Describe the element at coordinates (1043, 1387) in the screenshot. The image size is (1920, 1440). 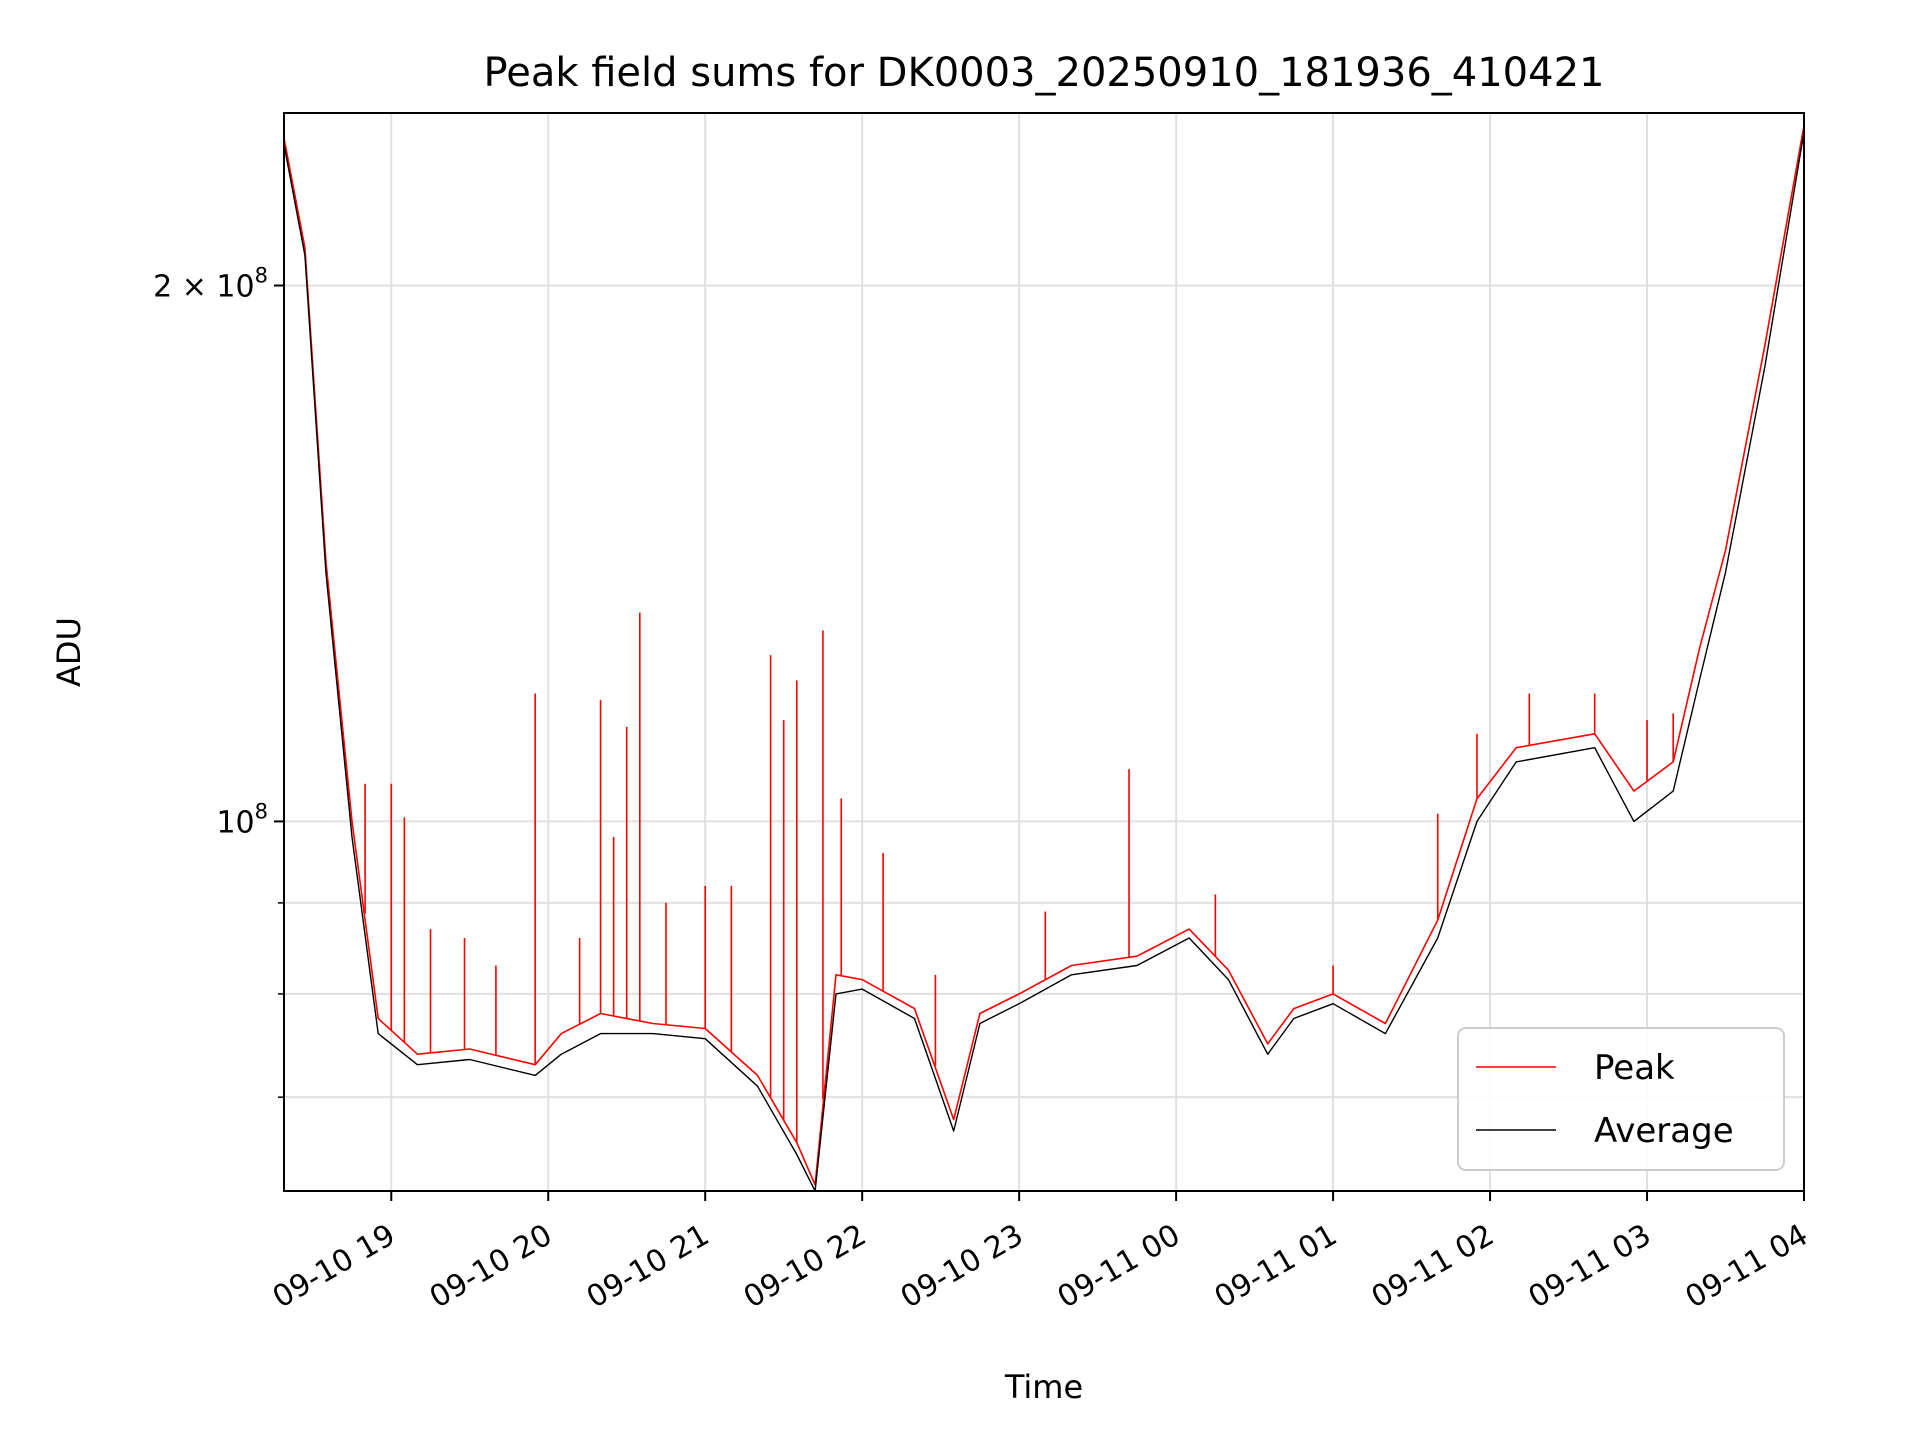
I see `x-axis-label: Time` at that location.